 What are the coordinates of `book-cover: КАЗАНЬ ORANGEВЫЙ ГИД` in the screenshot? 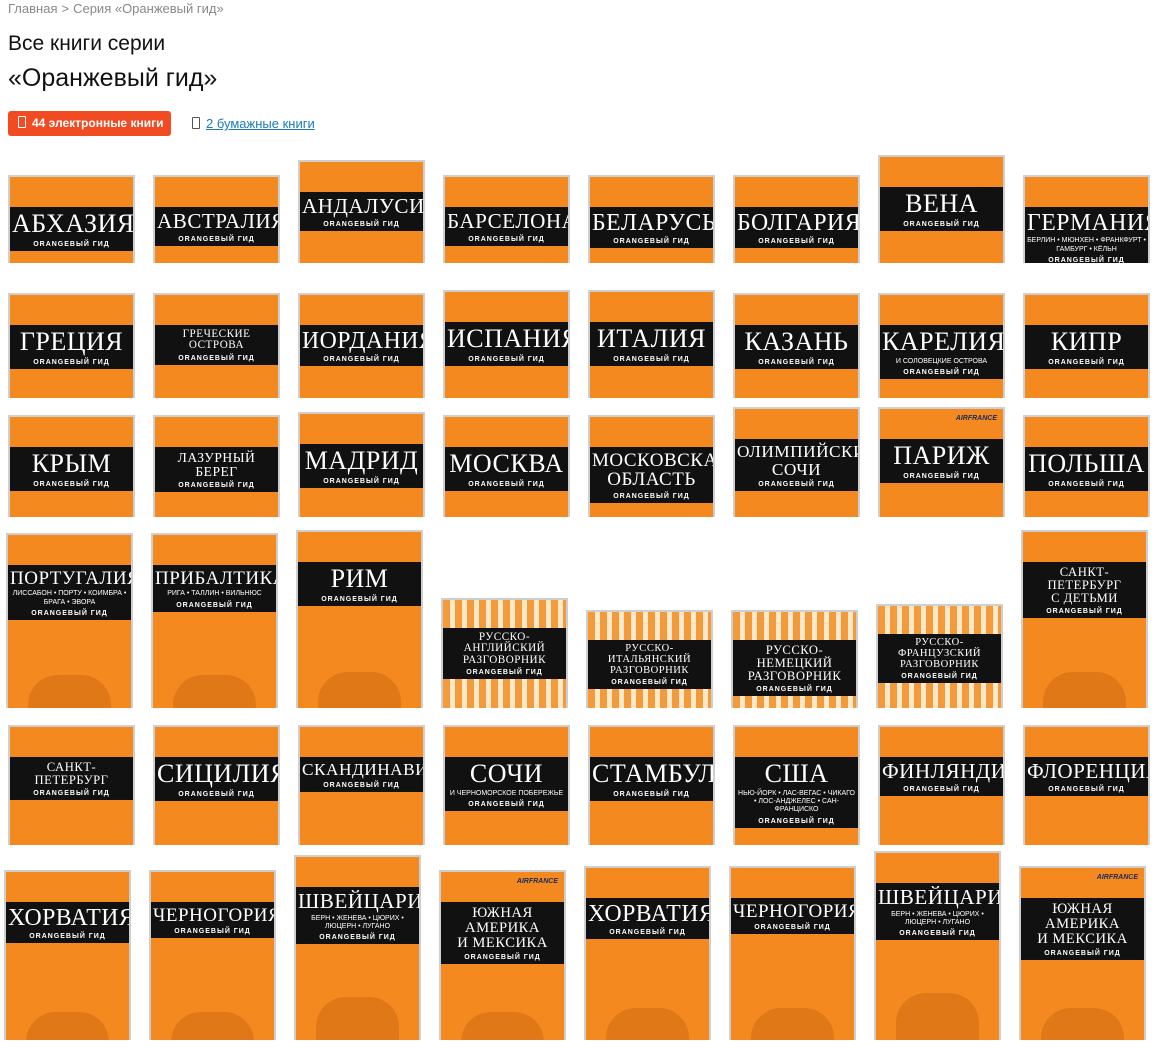 It's located at (796, 345).